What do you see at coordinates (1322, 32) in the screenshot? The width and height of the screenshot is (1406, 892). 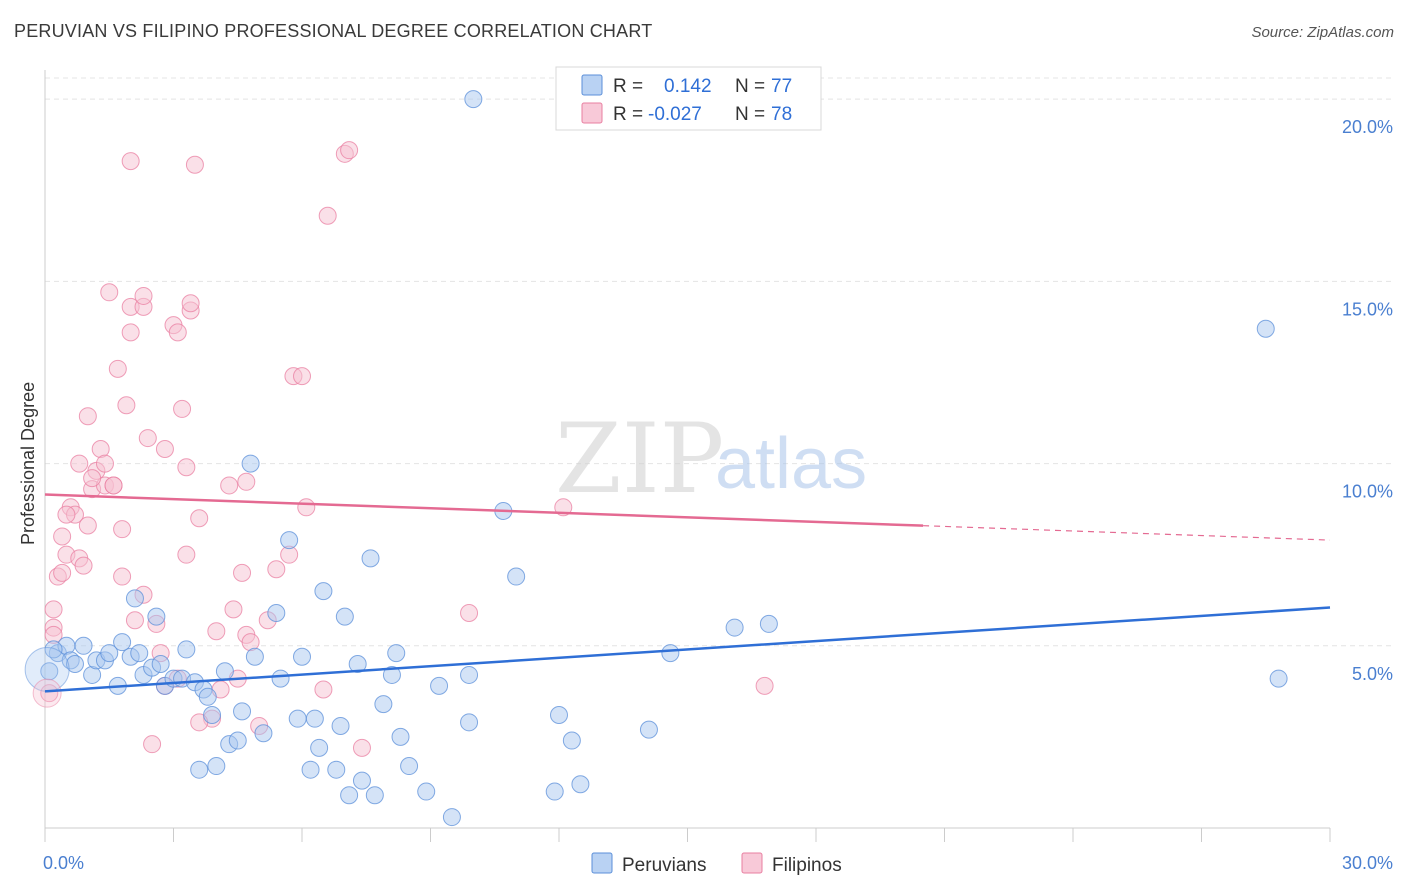 I see `chart-source: Source: ZipAtlas.com` at bounding box center [1322, 32].